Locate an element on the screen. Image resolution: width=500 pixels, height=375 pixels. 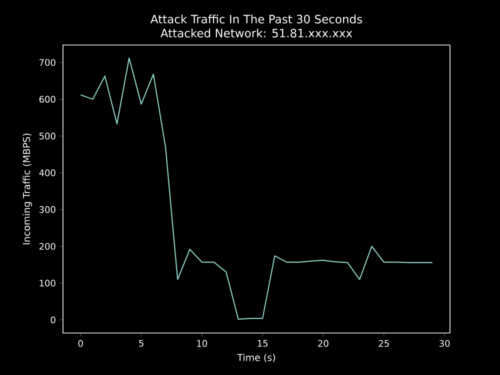
y-tick-label: 500 is located at coordinates (47, 136).